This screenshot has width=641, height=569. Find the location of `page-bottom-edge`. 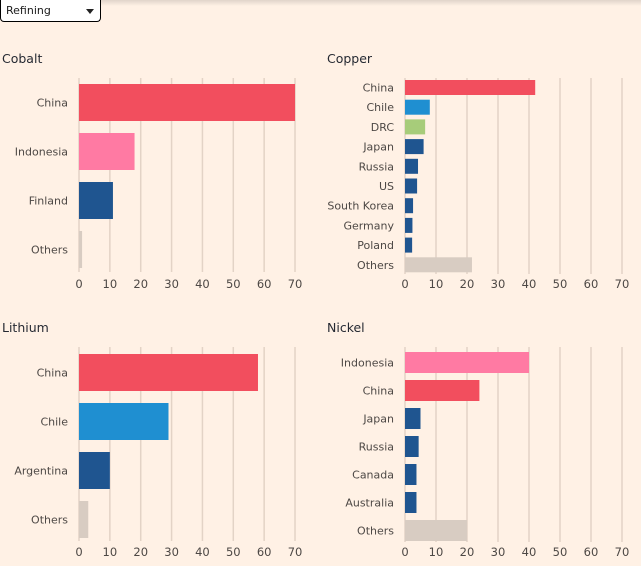

page-bottom-edge is located at coordinates (320, 567).